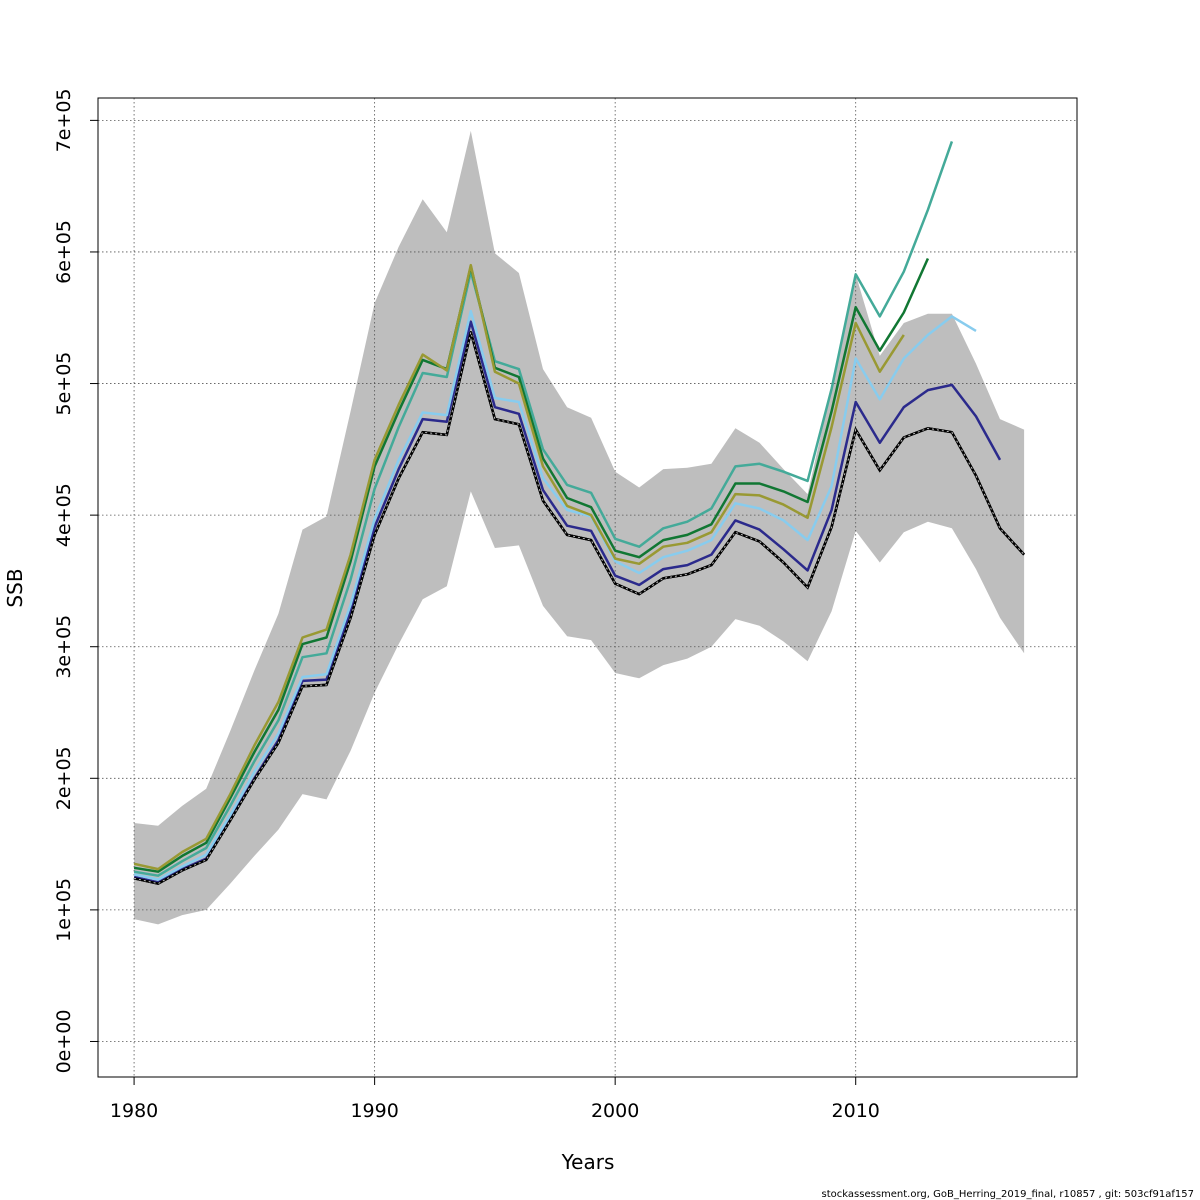  Describe the element at coordinates (64, 120) in the screenshot. I see `y-tick-label-7e+05: 7e+05` at that location.